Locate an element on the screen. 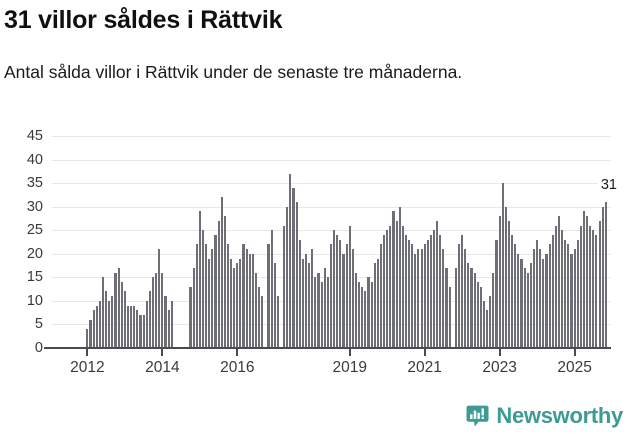 This screenshot has width=631, height=439. y-axis-tick-label: 40 is located at coordinates (34, 159).